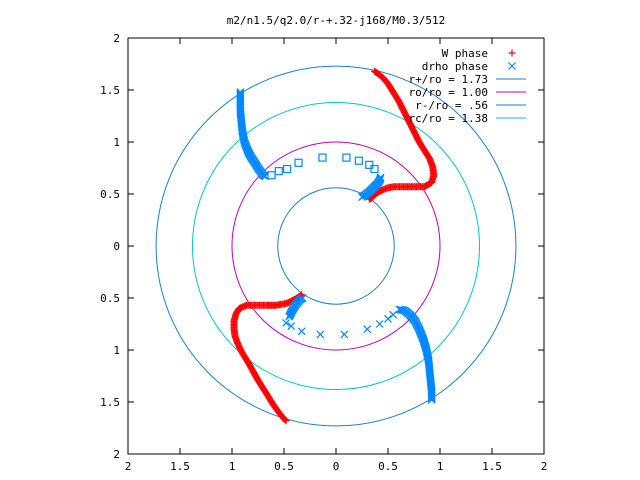  I want to click on ytick-label-4: 0, so click(116, 246).